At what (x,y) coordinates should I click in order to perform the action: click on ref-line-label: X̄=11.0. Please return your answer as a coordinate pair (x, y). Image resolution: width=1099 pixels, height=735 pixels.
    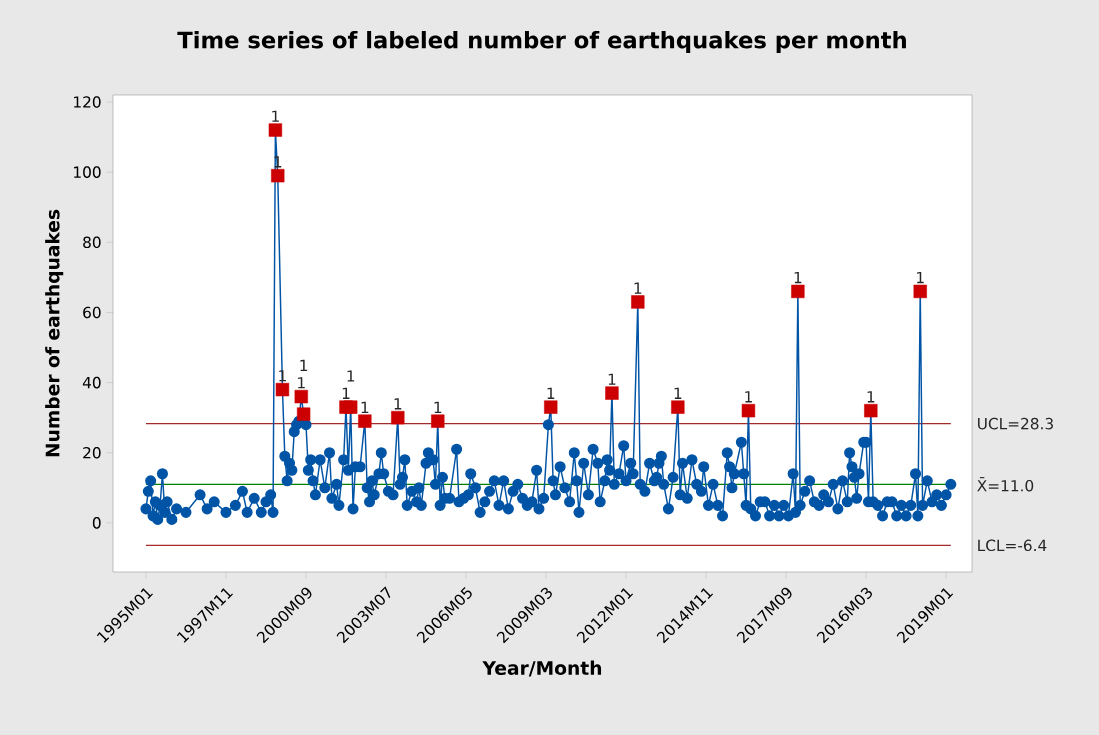
    Looking at the image, I should click on (1005, 484).